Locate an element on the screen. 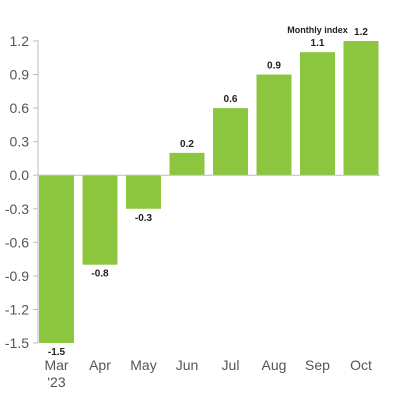 The image size is (400, 400). data-label: -0.3 is located at coordinates (144, 218).